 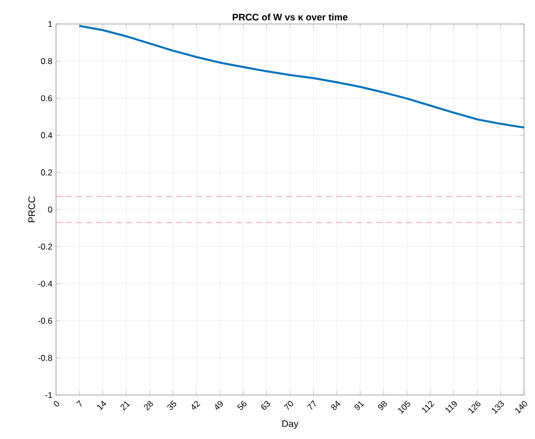 What do you see at coordinates (474, 407) in the screenshot?
I see `x-tick-label: 126` at bounding box center [474, 407].